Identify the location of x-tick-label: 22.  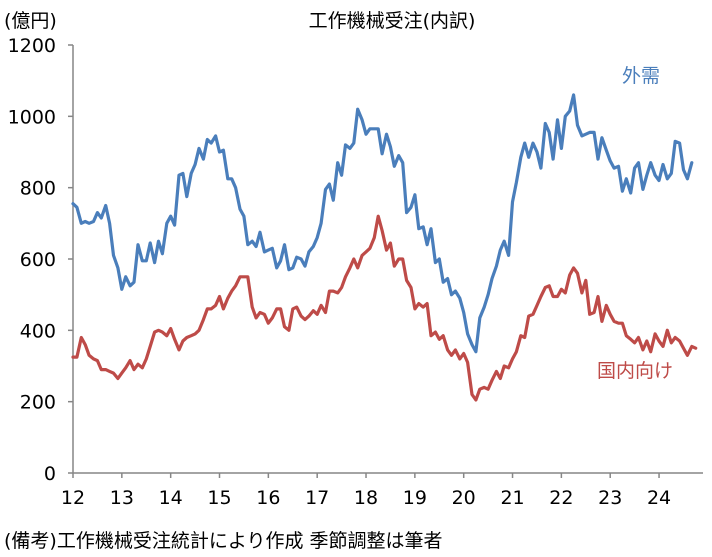
(561, 498).